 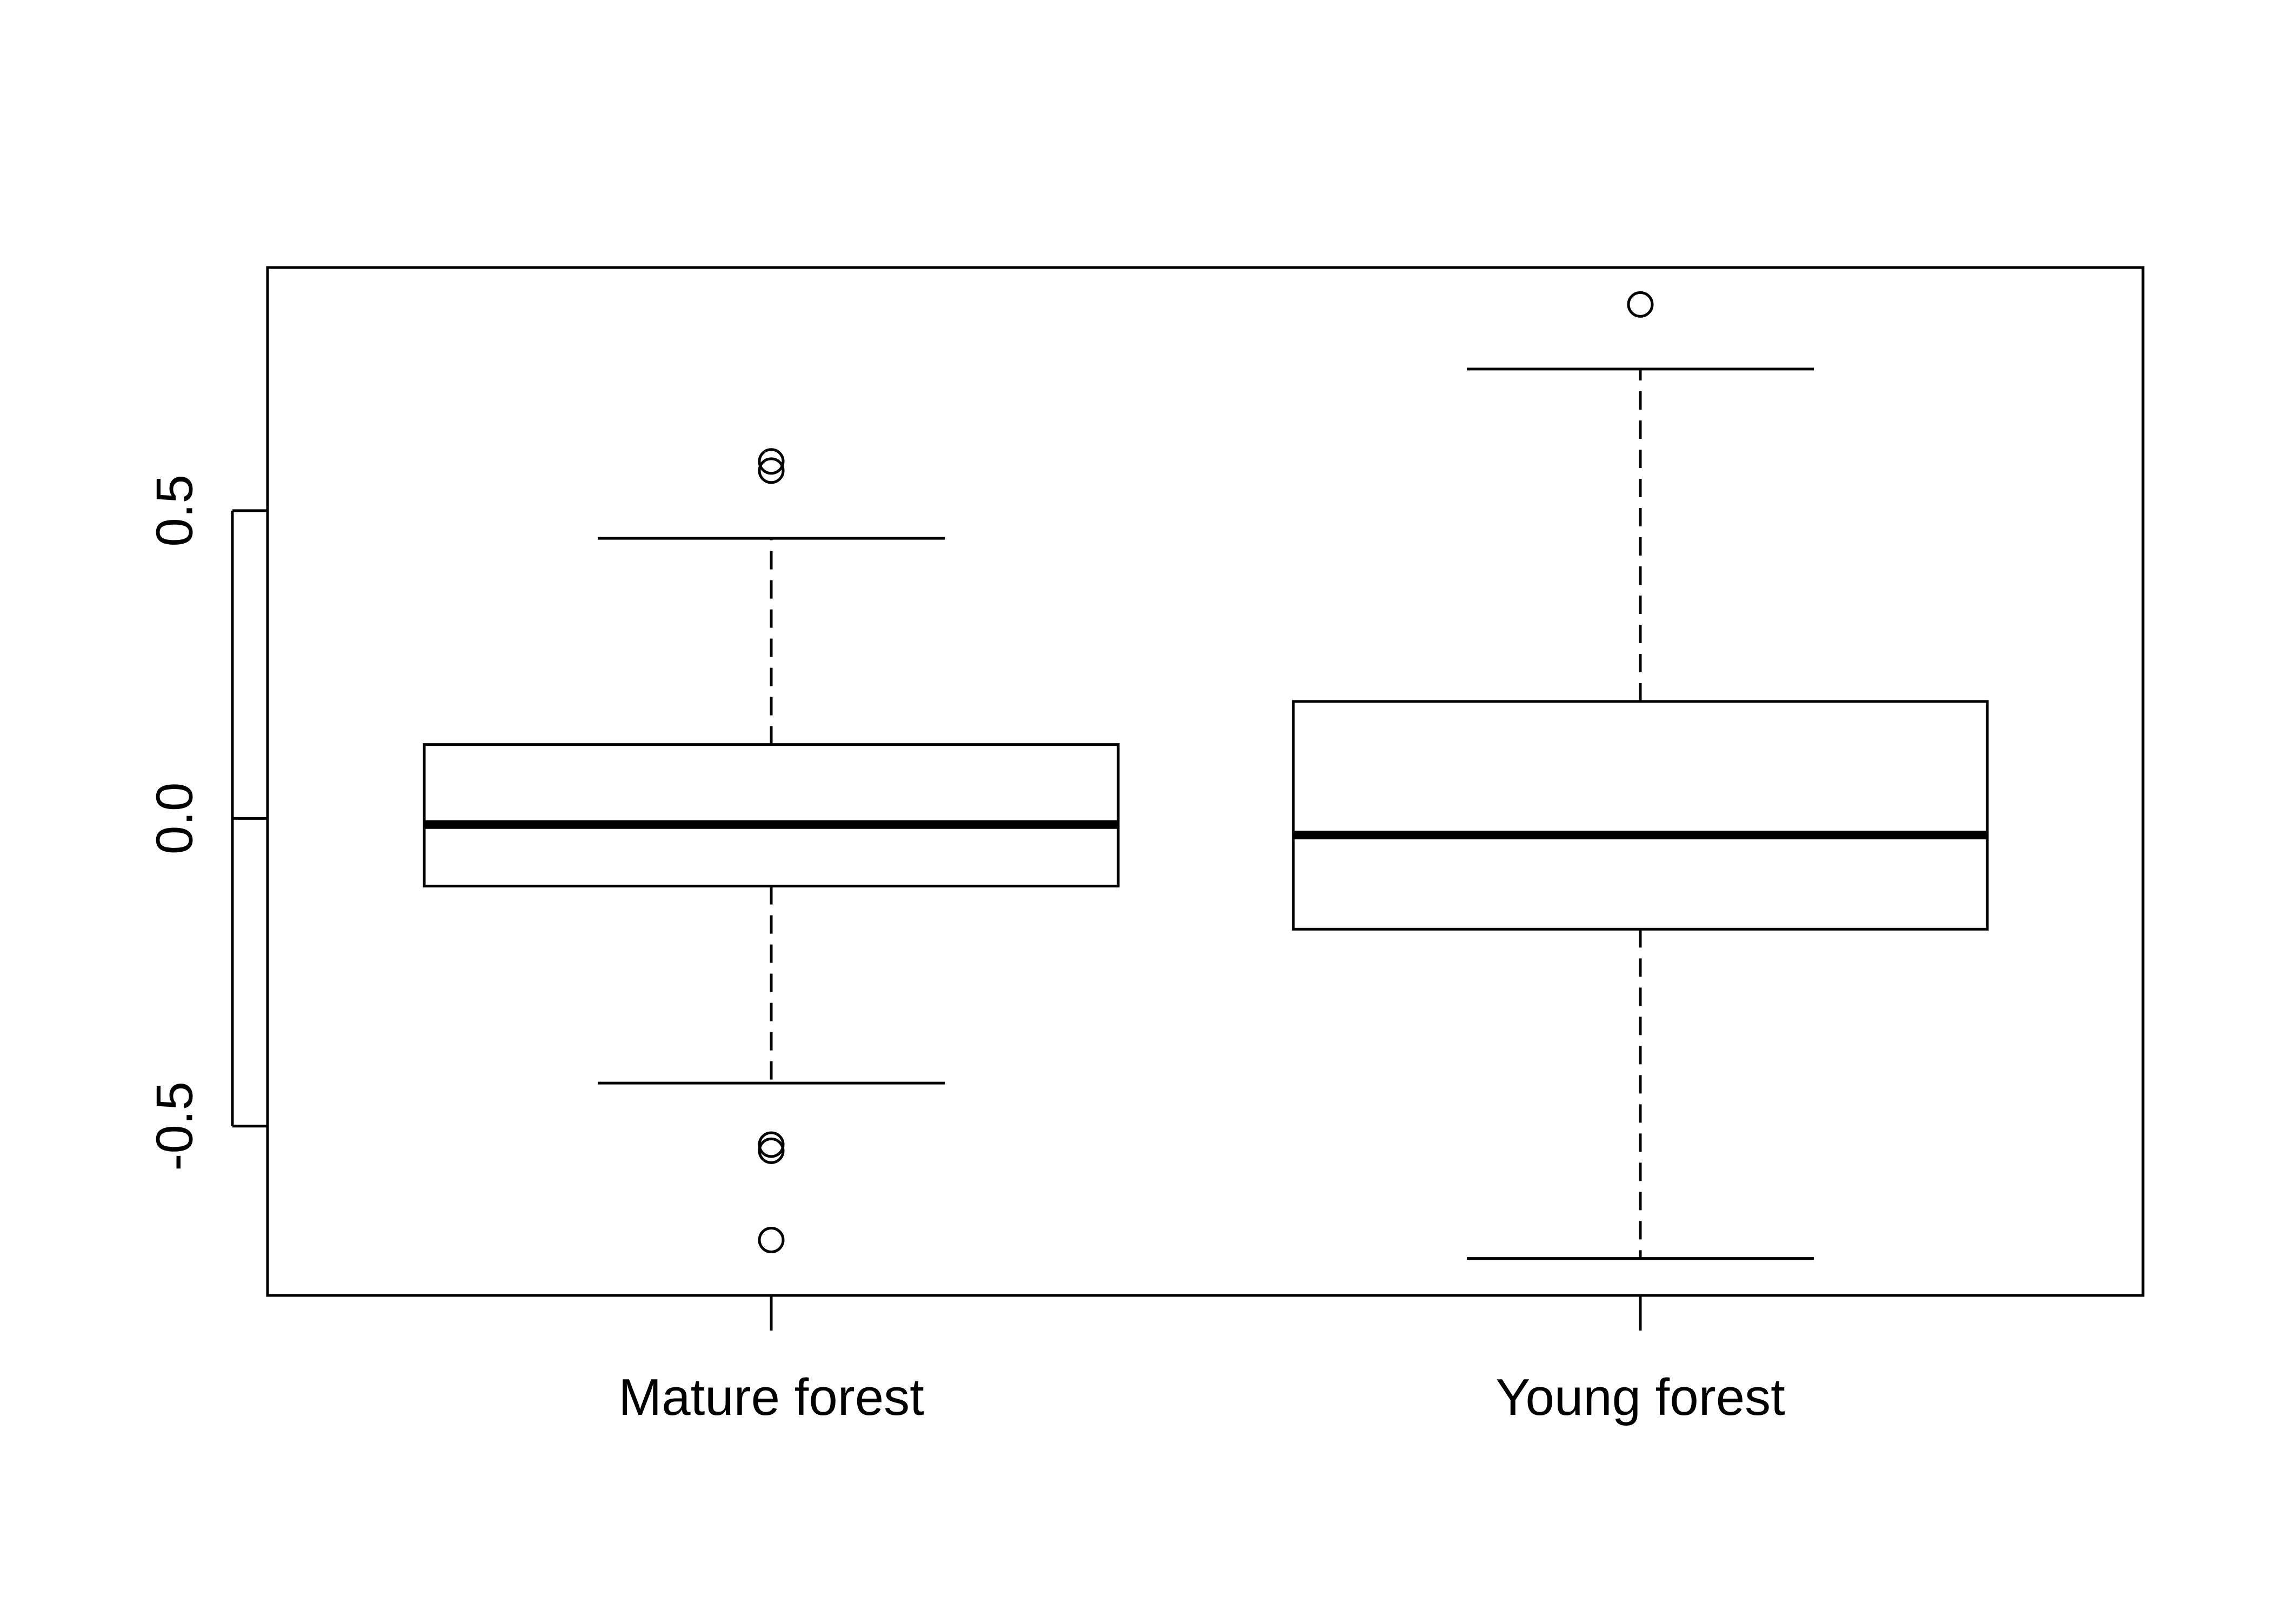 What do you see at coordinates (1640, 1397) in the screenshot?
I see `x-tick-label: Young forest` at bounding box center [1640, 1397].